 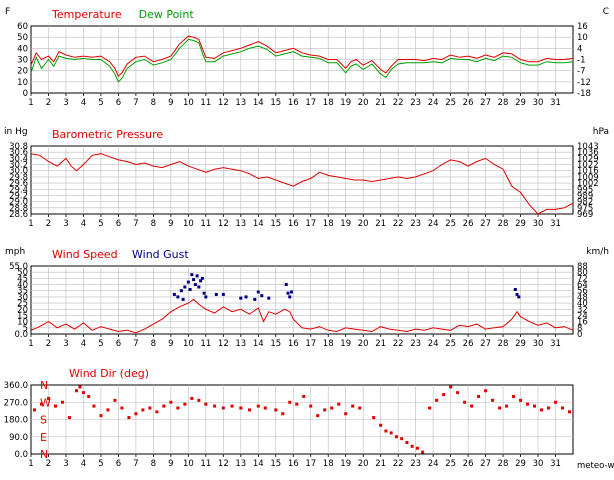 What do you see at coordinates (597, 252) in the screenshot?
I see `chart3-right-unit: km/h` at bounding box center [597, 252].